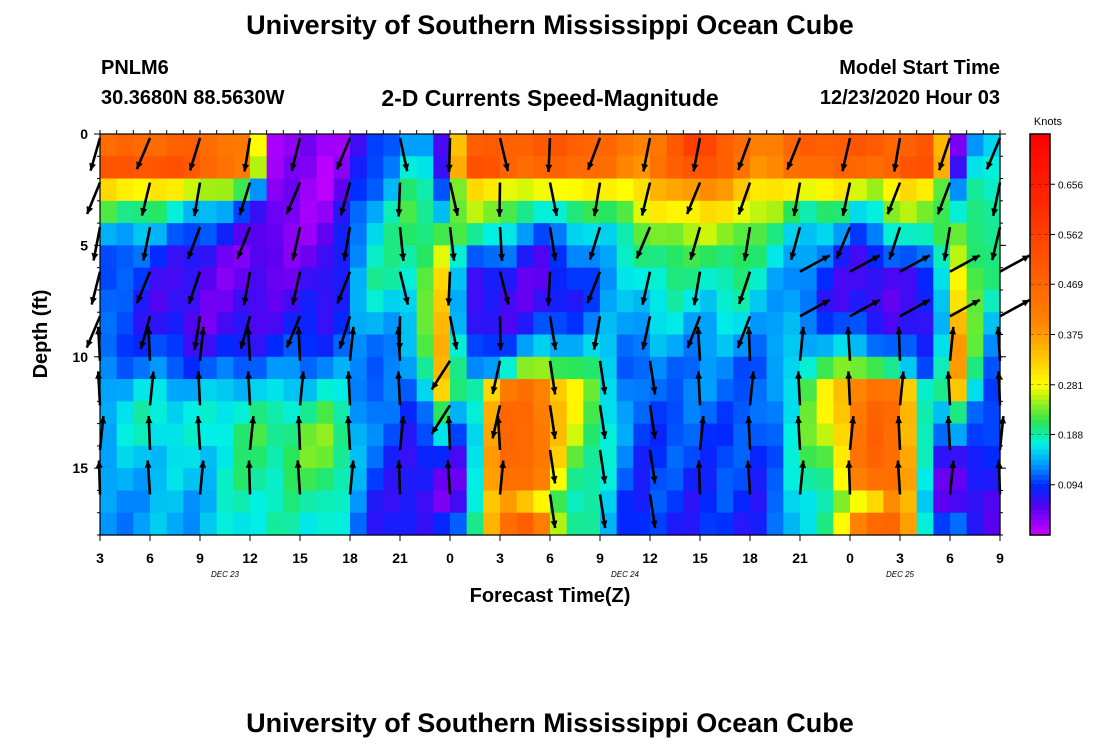 This screenshot has width=1100, height=750. What do you see at coordinates (850, 558) in the screenshot?
I see `x-tick-label: 0` at bounding box center [850, 558].